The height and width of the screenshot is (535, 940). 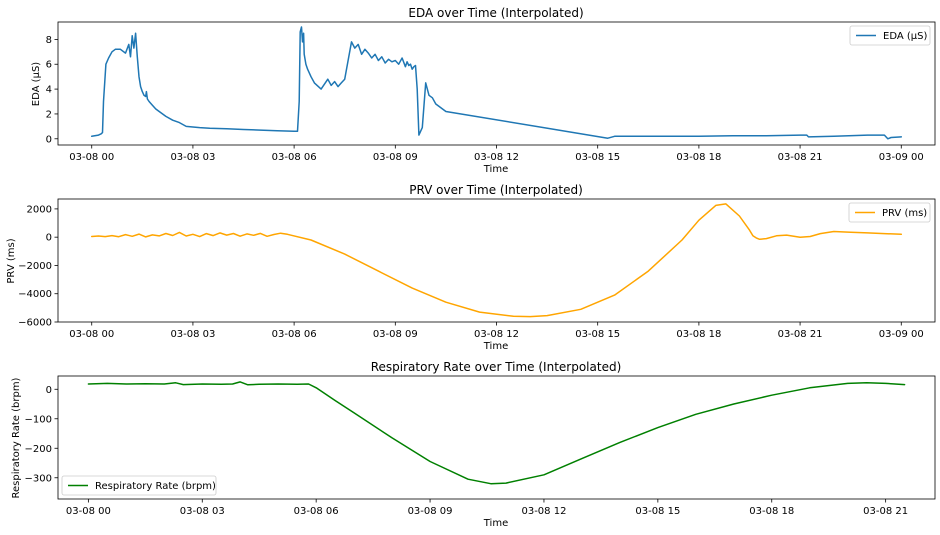 I want to click on eda-y-ticks: 0 2 4 6 8, so click(x=52, y=90).